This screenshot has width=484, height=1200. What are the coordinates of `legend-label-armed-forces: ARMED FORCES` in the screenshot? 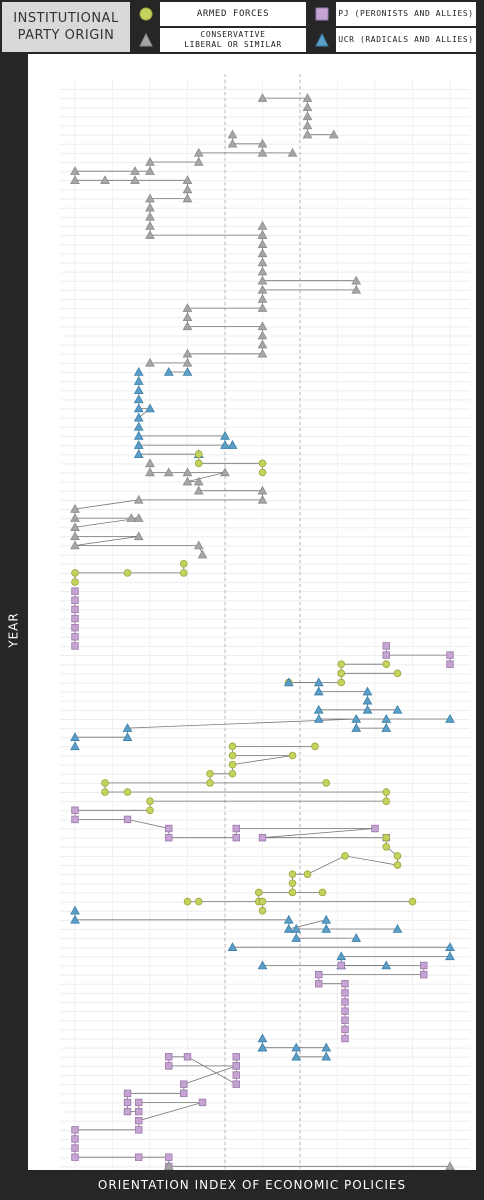 It's located at (233, 14).